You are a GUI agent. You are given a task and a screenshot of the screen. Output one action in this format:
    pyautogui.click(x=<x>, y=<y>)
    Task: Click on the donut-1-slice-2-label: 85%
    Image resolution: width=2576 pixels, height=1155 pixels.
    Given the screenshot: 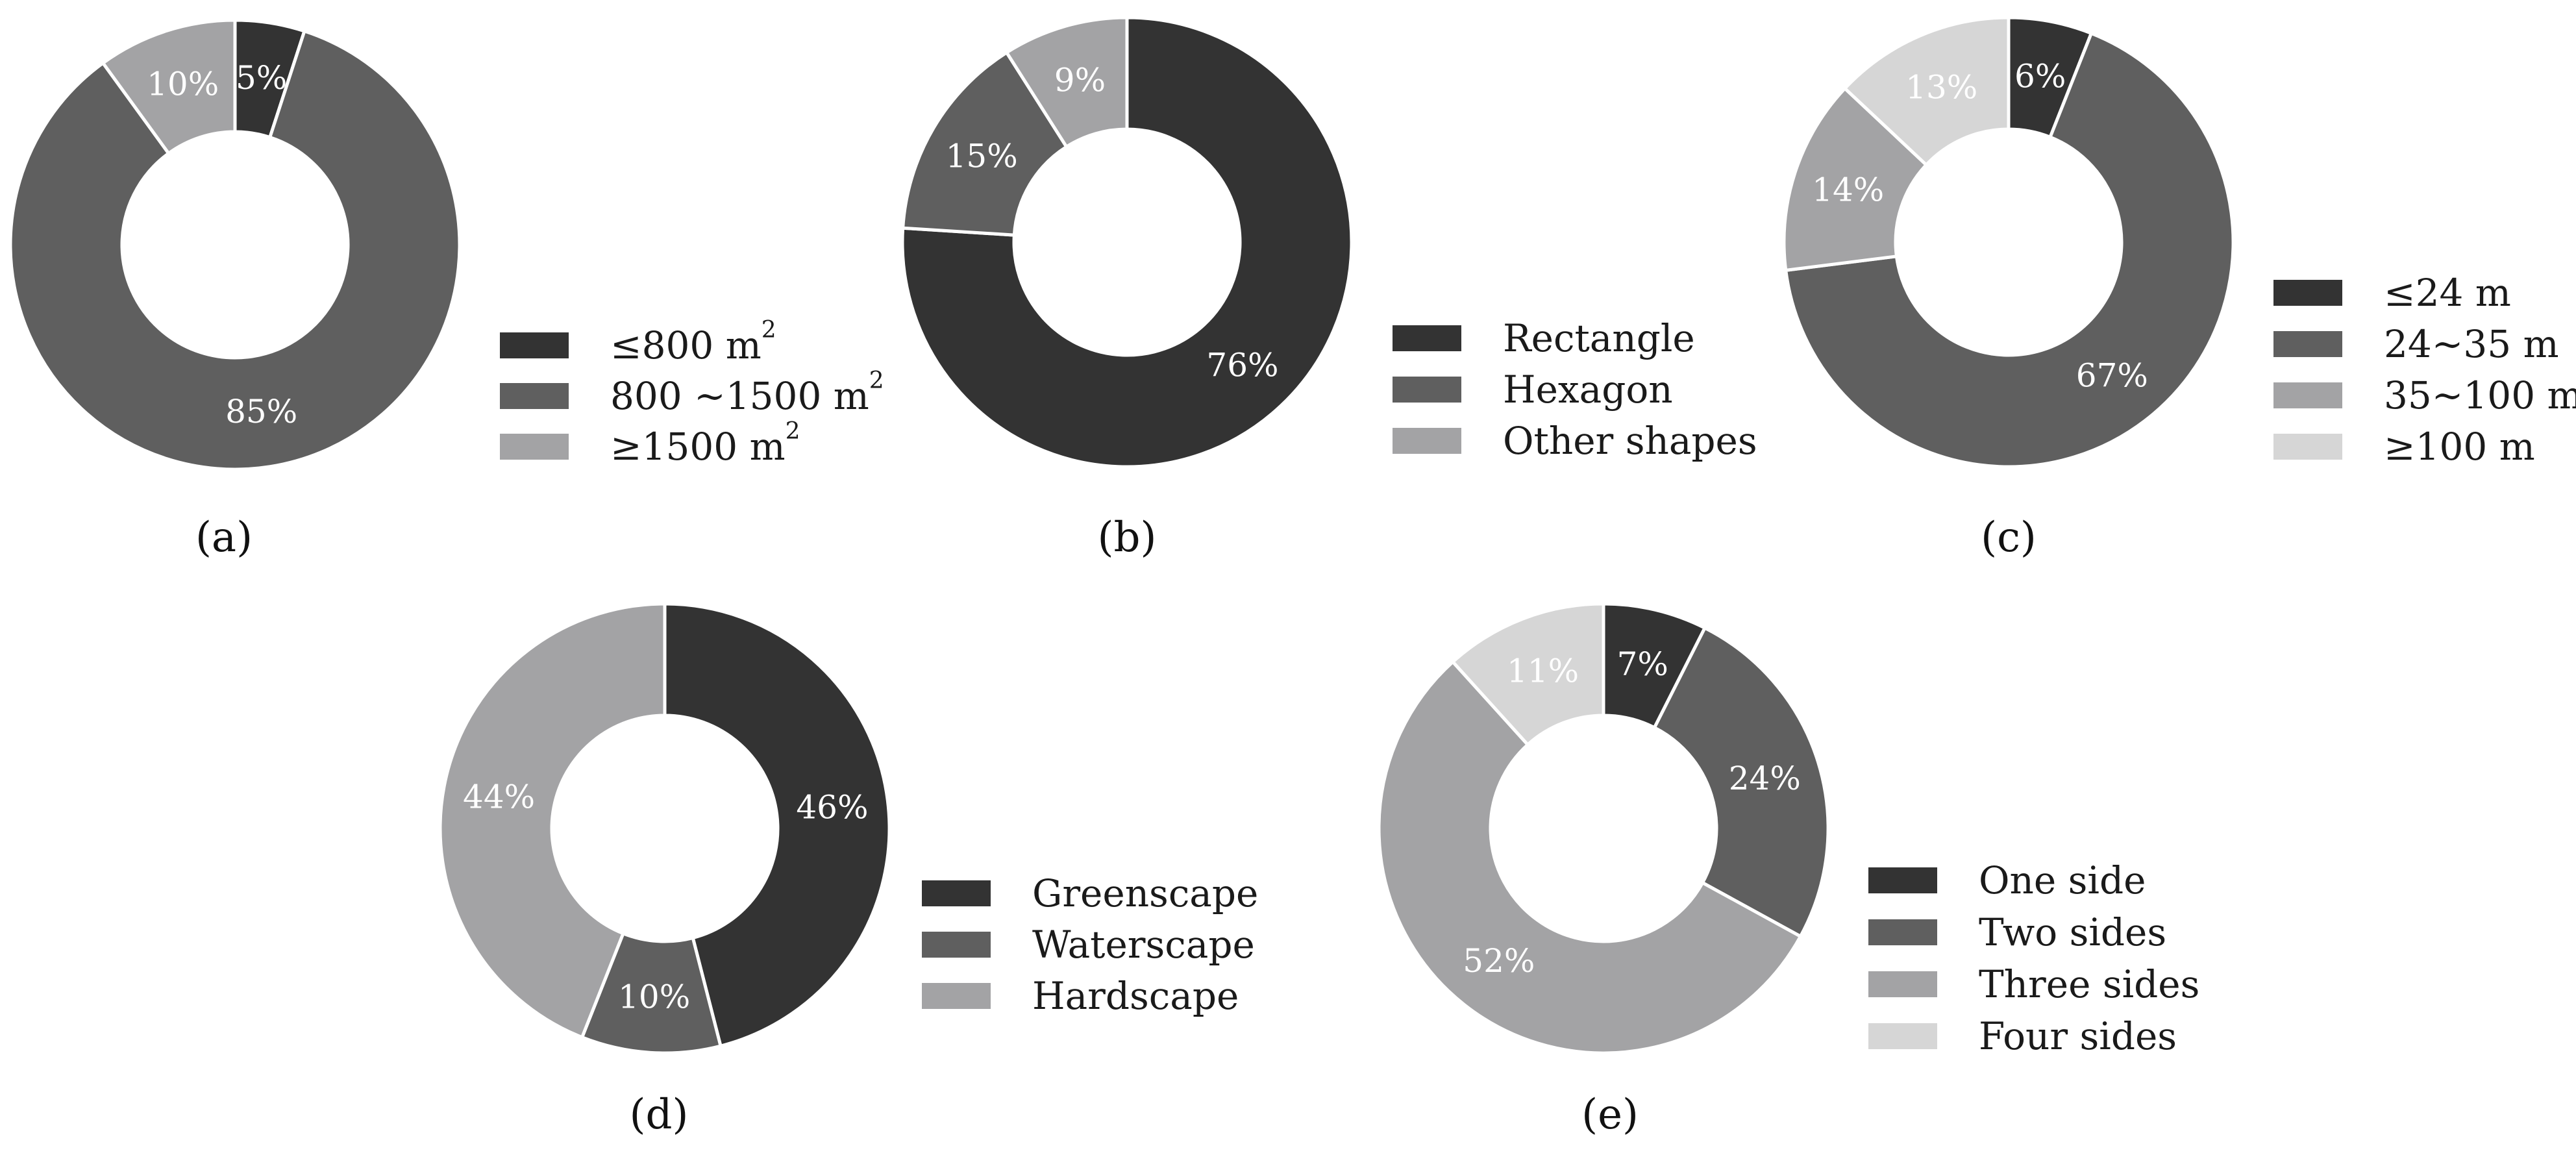 What is the action you would take?
    pyautogui.click(x=261, y=411)
    